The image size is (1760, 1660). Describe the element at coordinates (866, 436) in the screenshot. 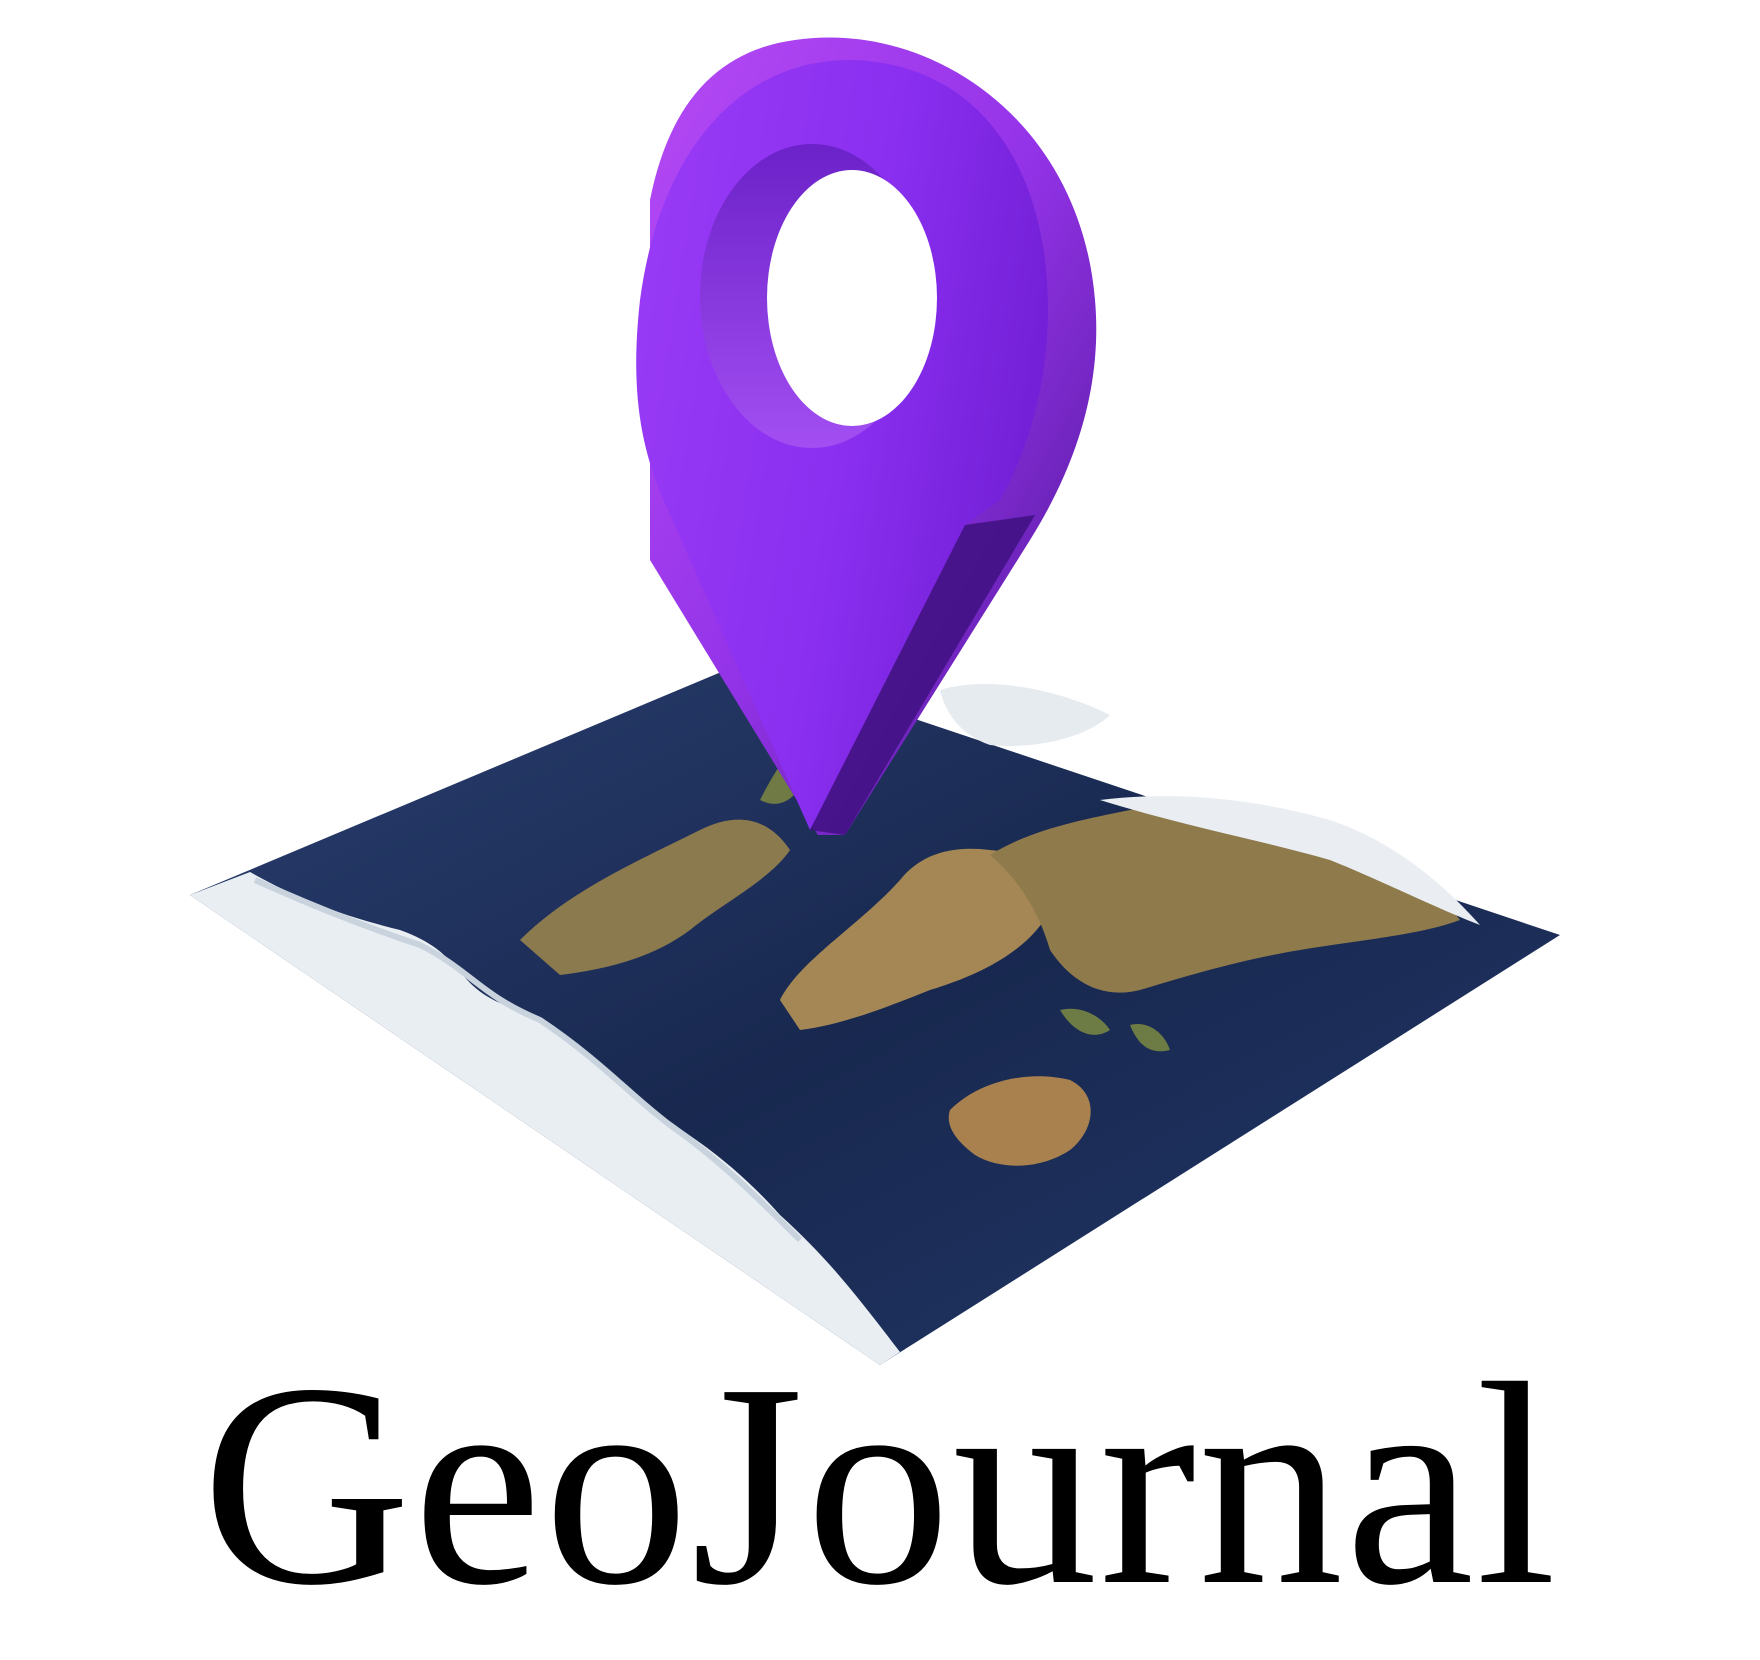

I see `location-pin-icon` at that location.